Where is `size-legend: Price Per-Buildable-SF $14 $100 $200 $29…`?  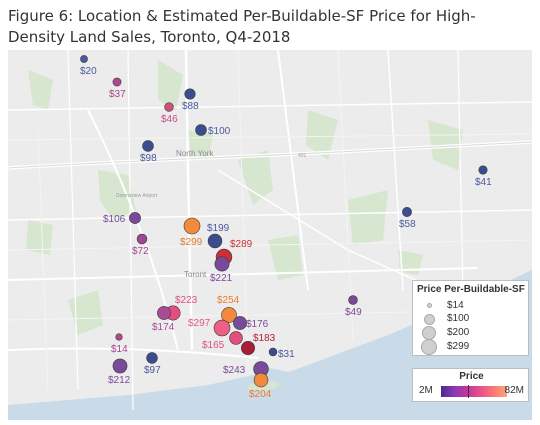 size-legend: Price Per-Buildable-SF $14 $100 $200 $29… is located at coordinates (470, 318).